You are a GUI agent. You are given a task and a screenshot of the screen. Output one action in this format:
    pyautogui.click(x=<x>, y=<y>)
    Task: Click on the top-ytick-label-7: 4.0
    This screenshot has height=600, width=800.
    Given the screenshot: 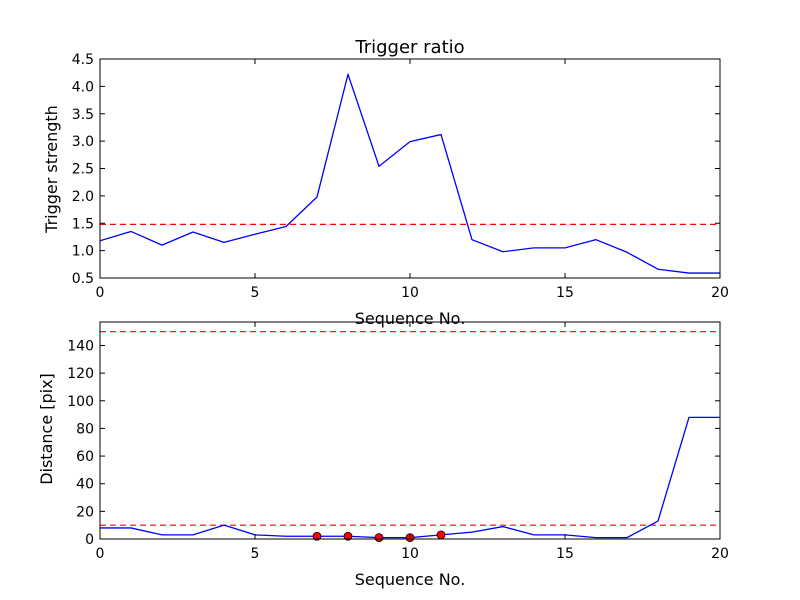 What is the action you would take?
    pyautogui.click(x=83, y=87)
    